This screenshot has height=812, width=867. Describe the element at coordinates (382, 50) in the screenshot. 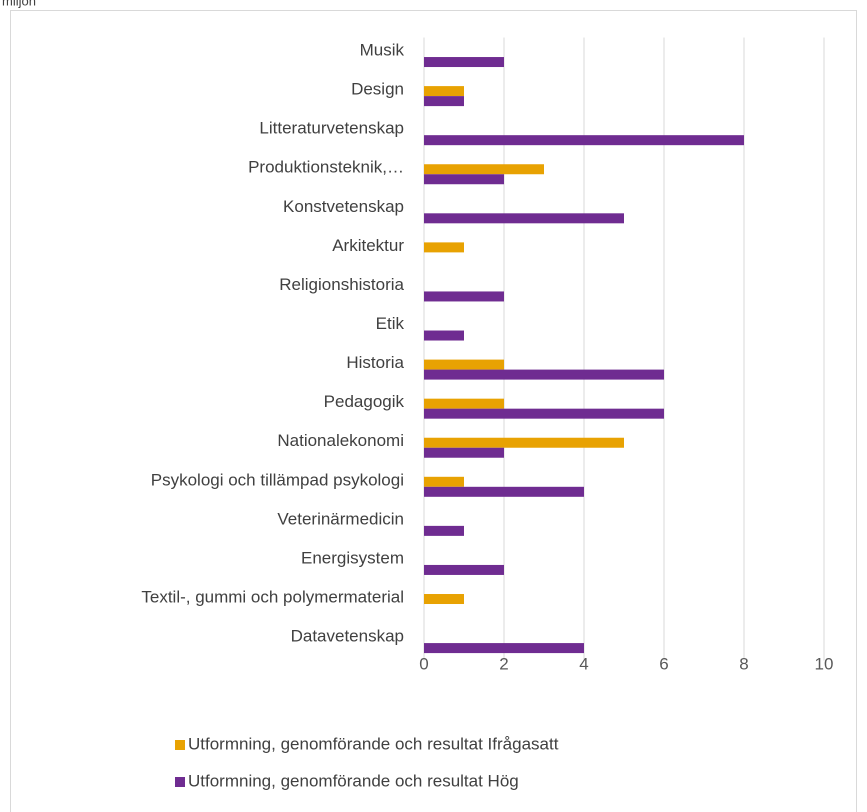

I see `y-tick-label: Musik` at that location.